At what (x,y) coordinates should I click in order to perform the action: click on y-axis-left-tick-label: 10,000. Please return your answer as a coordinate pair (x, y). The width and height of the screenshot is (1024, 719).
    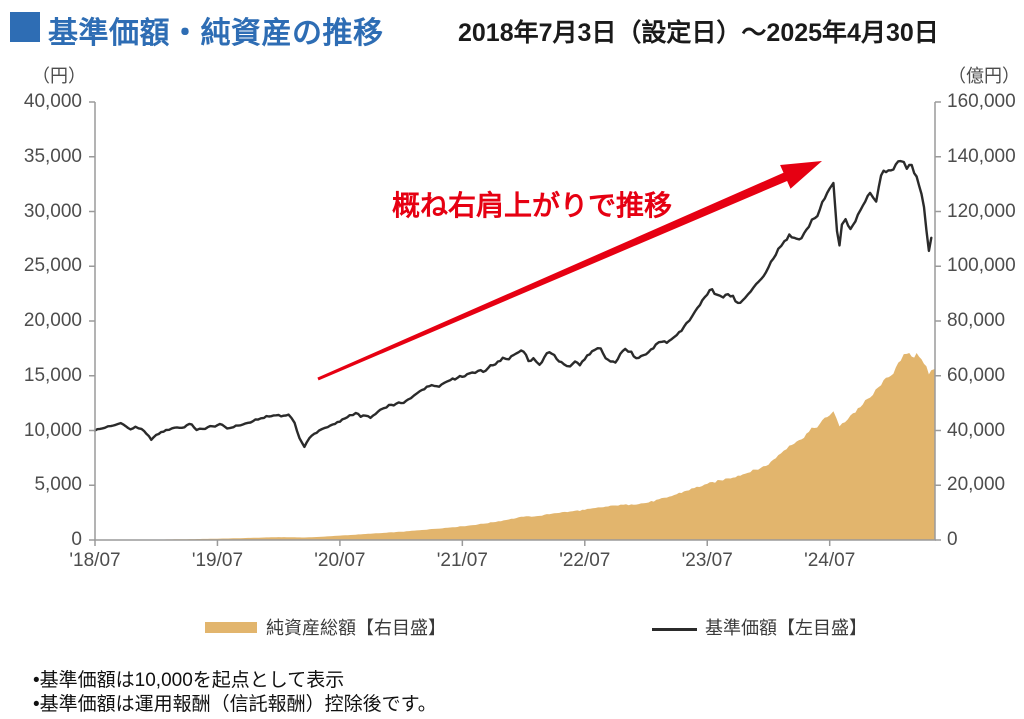
    Looking at the image, I should click on (52, 430).